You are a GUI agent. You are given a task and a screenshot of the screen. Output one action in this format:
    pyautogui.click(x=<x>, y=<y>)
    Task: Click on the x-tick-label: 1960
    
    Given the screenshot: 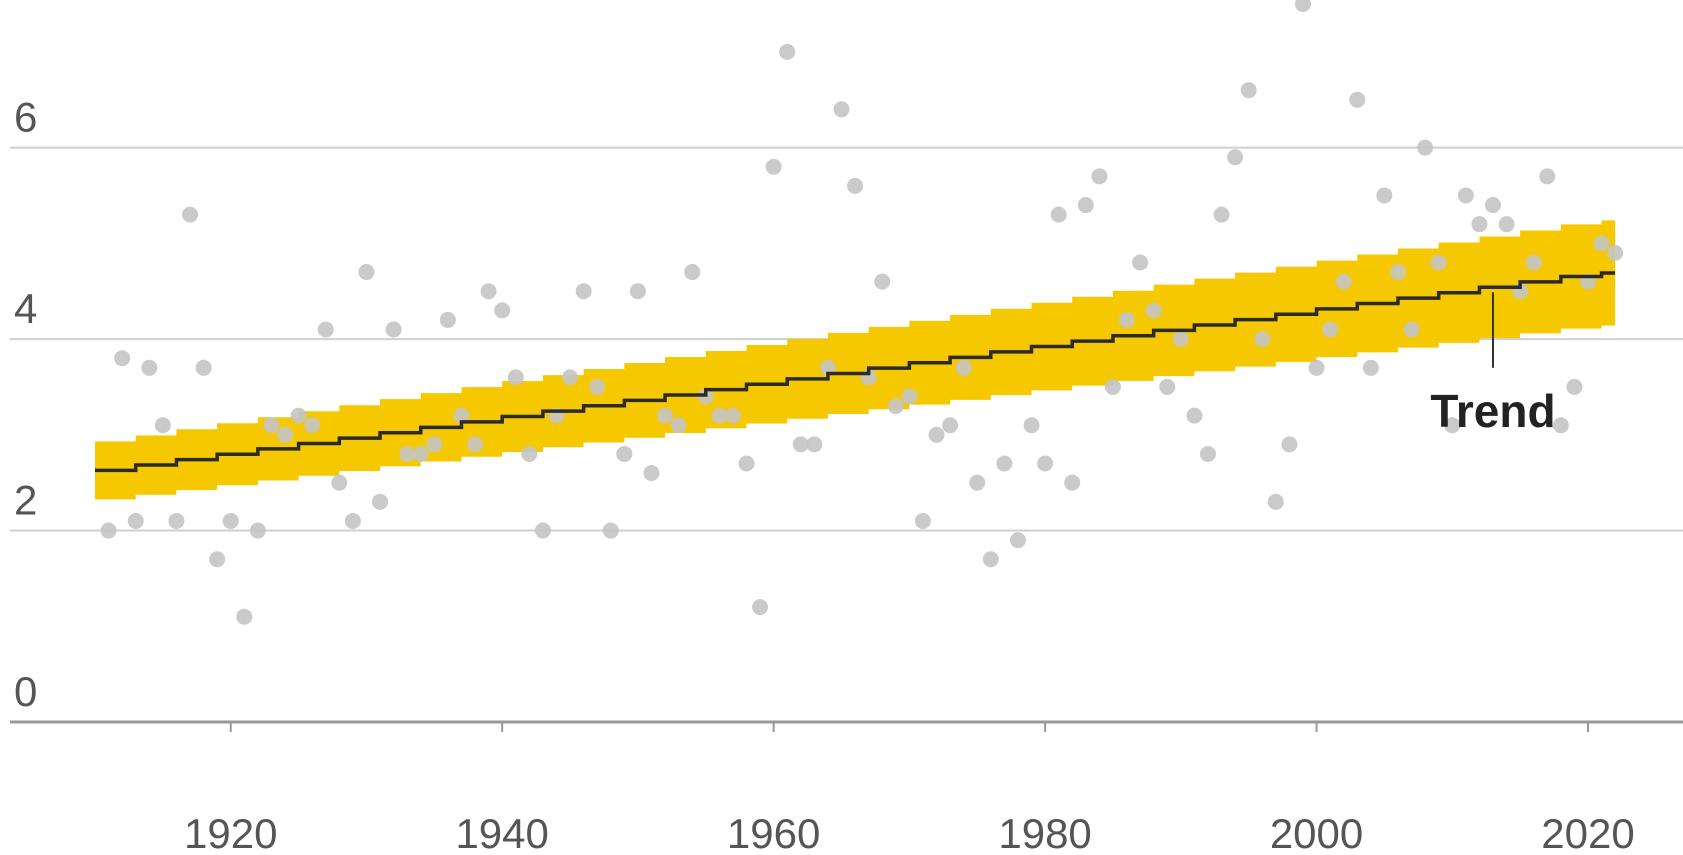 What is the action you would take?
    pyautogui.click(x=773, y=832)
    